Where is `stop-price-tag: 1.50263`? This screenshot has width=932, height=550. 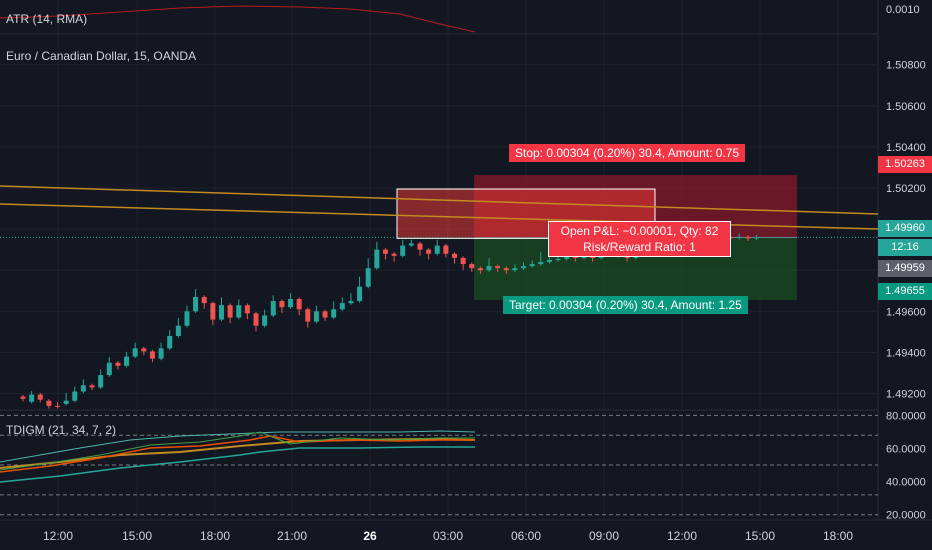
stop-price-tag: 1.50263 is located at coordinates (905, 164).